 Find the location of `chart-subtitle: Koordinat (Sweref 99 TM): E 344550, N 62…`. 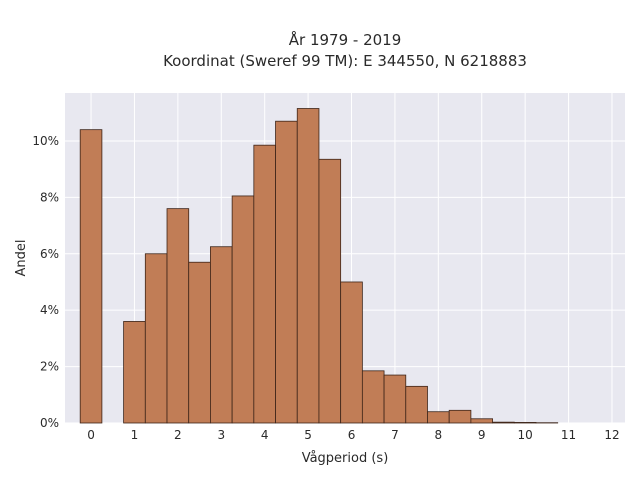

chart-subtitle: Koordinat (Sweref 99 TM): E 344550, N 62… is located at coordinates (345, 61).